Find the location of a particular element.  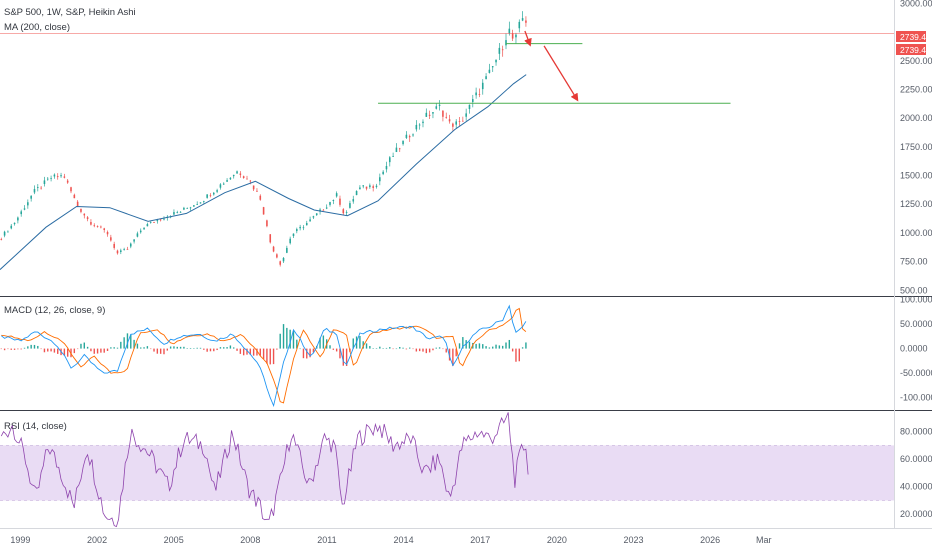

x-tick-label: 2014 is located at coordinates (404, 540).